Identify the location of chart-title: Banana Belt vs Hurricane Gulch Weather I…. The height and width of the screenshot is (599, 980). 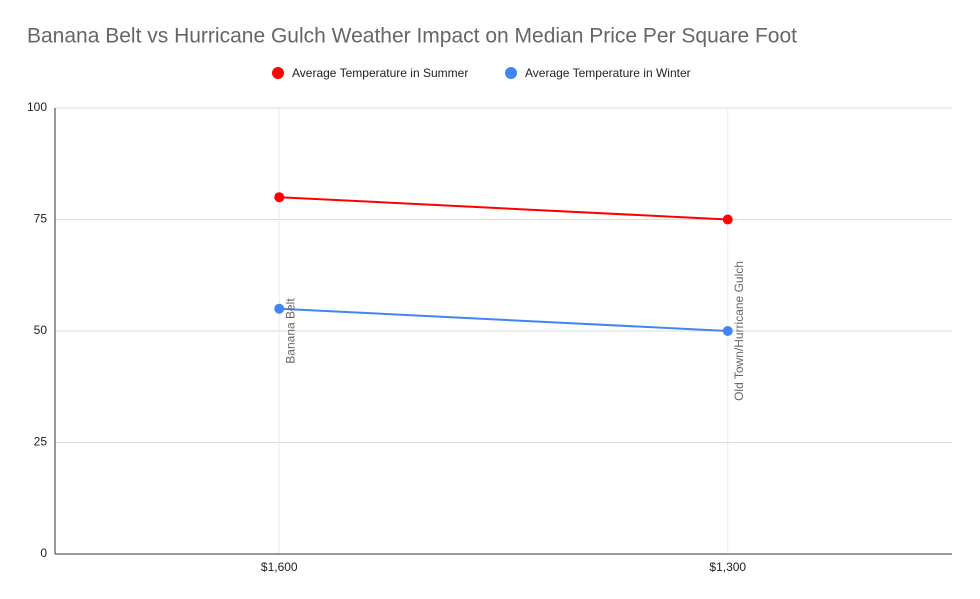
(412, 36).